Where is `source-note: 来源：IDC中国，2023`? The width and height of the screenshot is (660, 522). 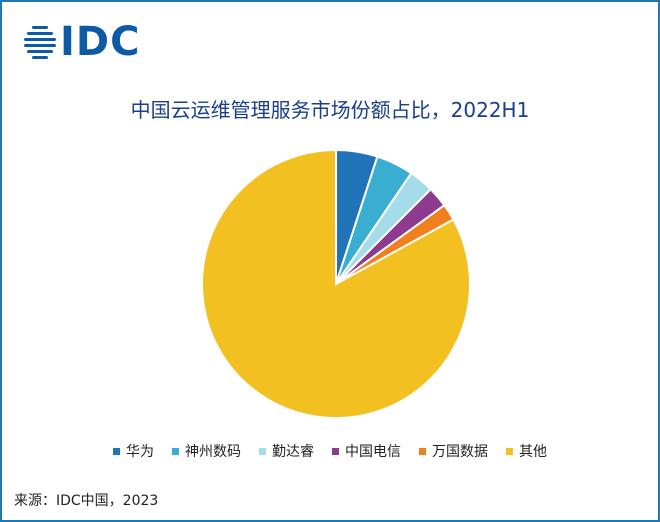 source-note: 来源：IDC中国，2023 is located at coordinates (86, 501).